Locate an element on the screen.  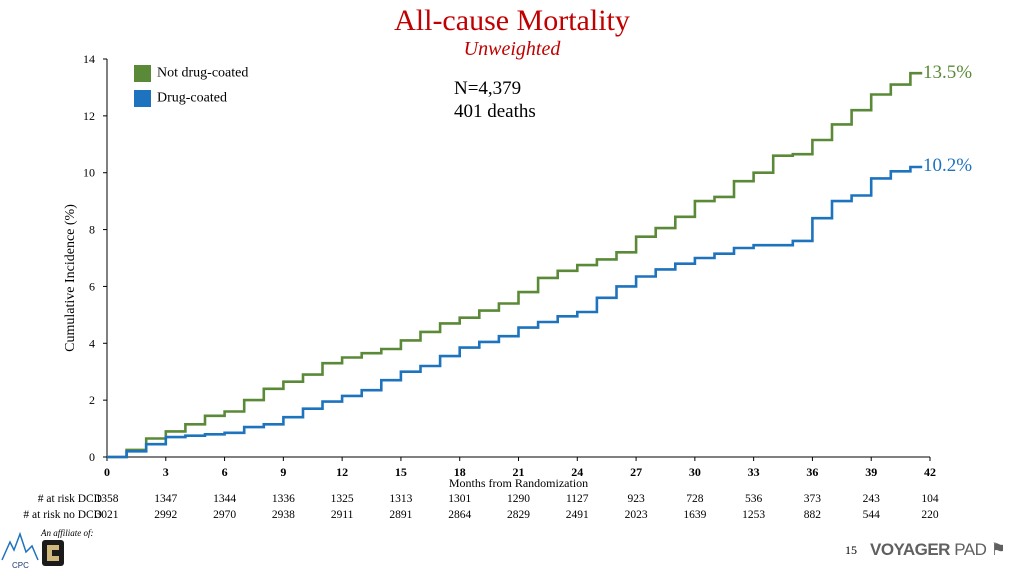
logo-text: CPC is located at coordinates (20, 565).